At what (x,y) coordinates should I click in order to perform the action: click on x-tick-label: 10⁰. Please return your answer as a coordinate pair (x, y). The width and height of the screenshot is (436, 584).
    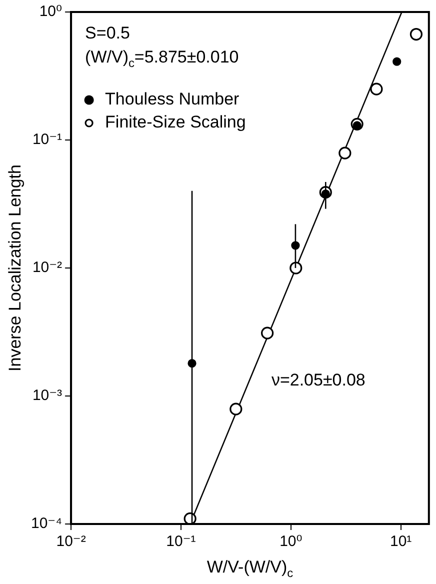
    Looking at the image, I should click on (291, 541).